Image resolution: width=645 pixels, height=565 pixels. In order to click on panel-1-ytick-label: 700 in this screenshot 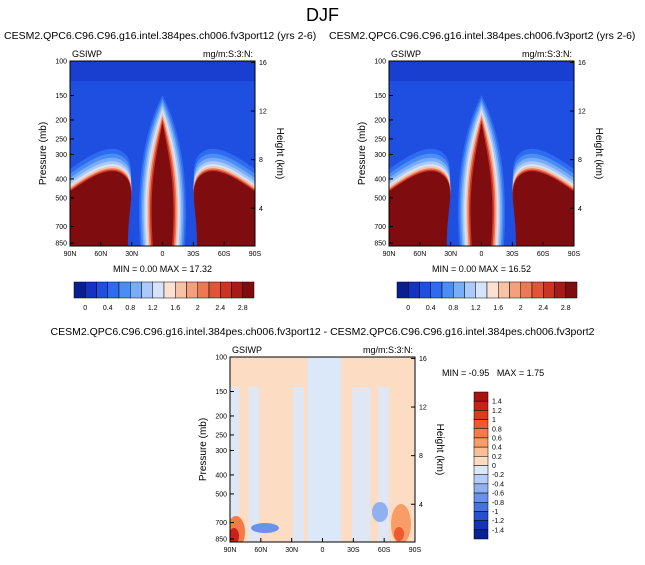, I will do `click(61, 227)`.